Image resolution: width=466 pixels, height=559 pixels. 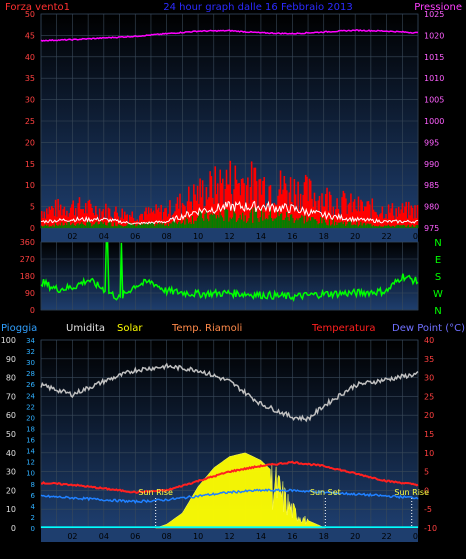 I want to click on chart3-temperature-line, so click(x=229, y=477).